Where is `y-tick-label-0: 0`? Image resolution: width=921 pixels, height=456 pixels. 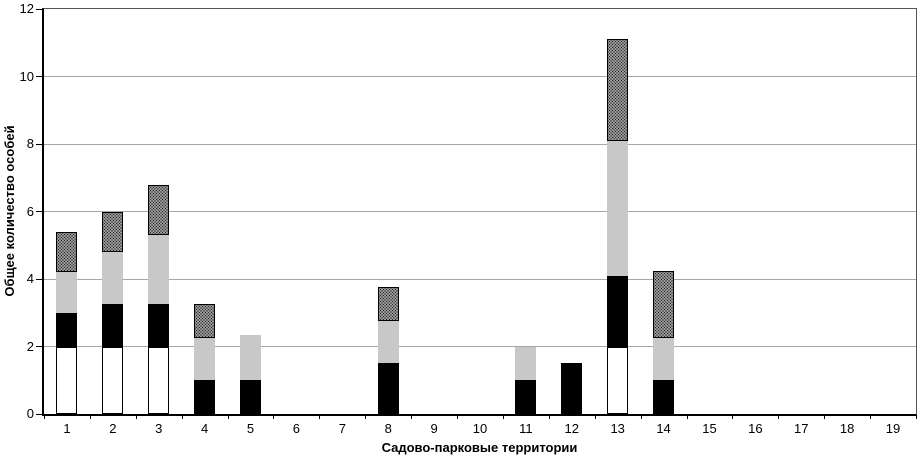
y-tick-label-0: 0 is located at coordinates (30, 413).